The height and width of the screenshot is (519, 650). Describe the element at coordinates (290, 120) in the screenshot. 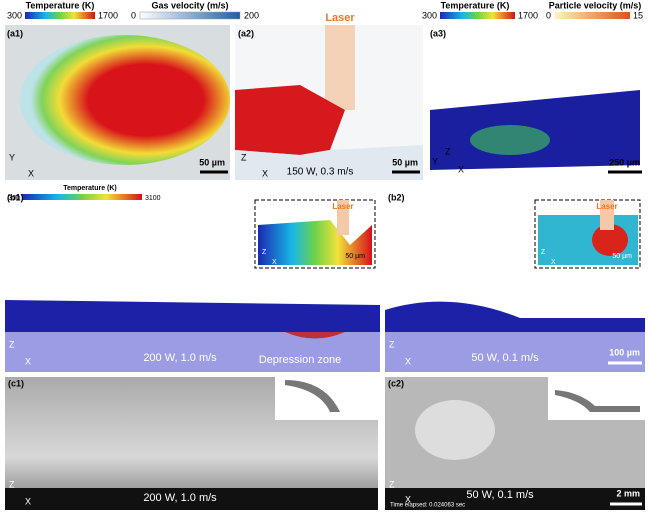

I see `a2-pool` at that location.